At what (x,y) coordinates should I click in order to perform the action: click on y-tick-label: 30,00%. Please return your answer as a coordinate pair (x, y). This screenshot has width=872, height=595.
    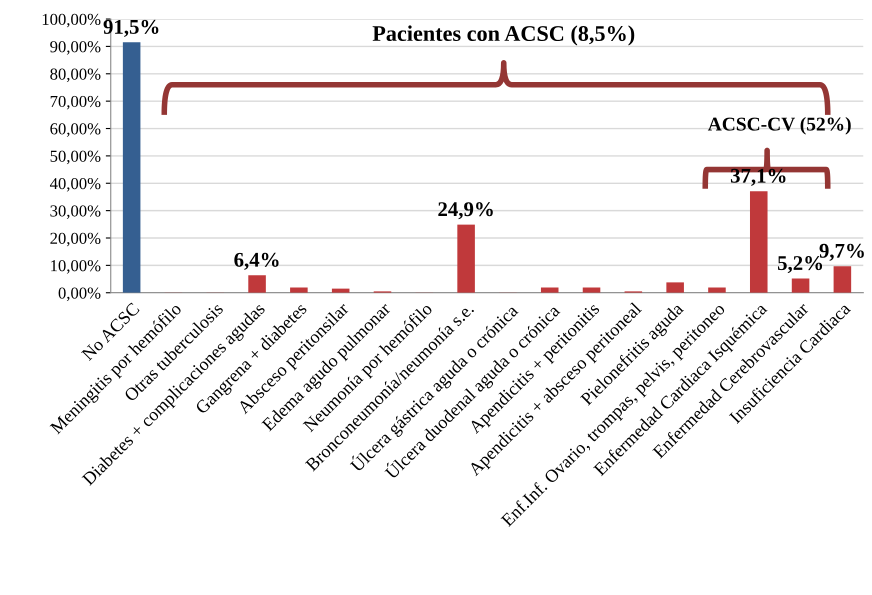
    Looking at the image, I should click on (75, 212).